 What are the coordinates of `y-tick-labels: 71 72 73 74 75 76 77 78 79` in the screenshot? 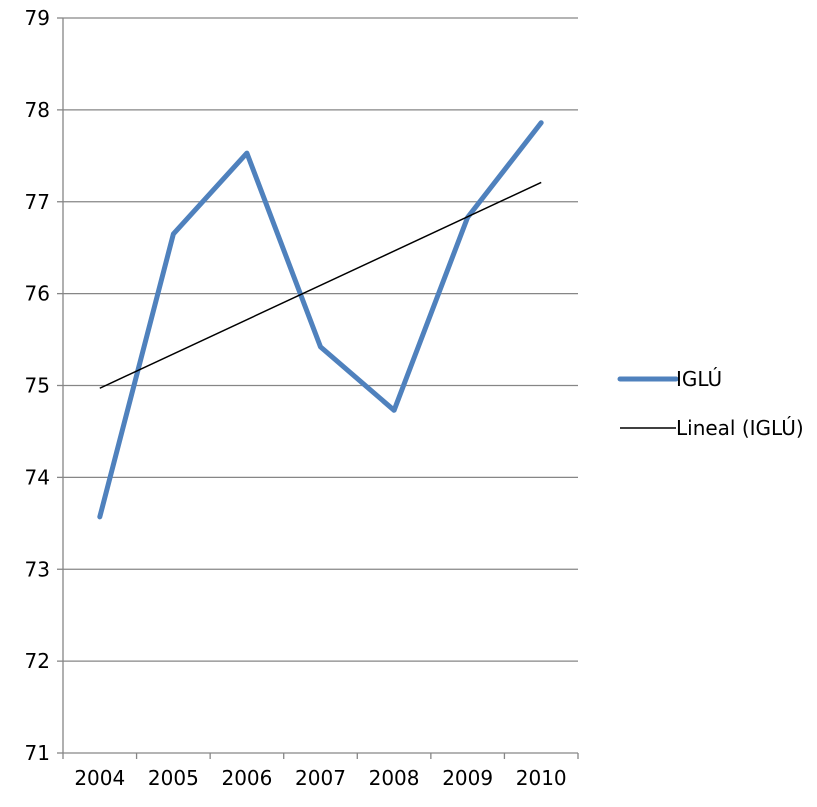 It's located at (37, 385).